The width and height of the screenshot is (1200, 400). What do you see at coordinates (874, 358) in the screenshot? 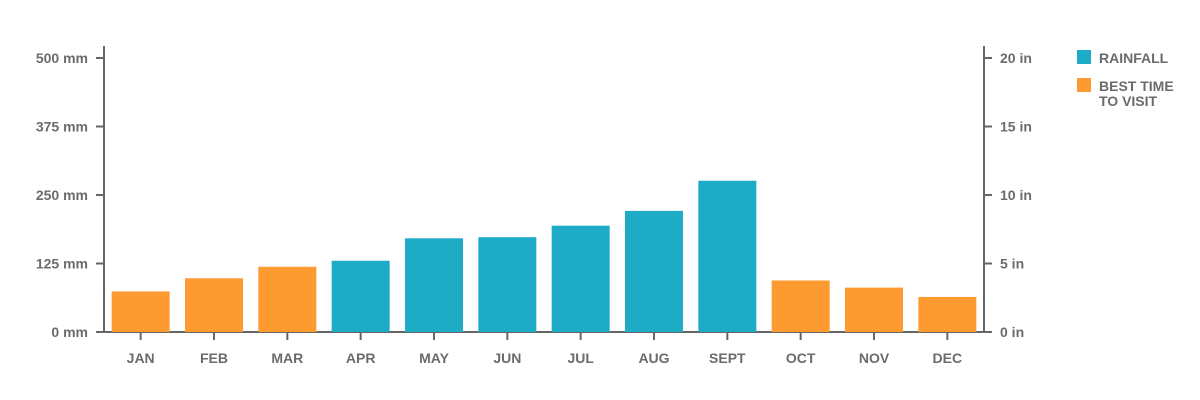
I see `x-tick-label: NOV` at bounding box center [874, 358].